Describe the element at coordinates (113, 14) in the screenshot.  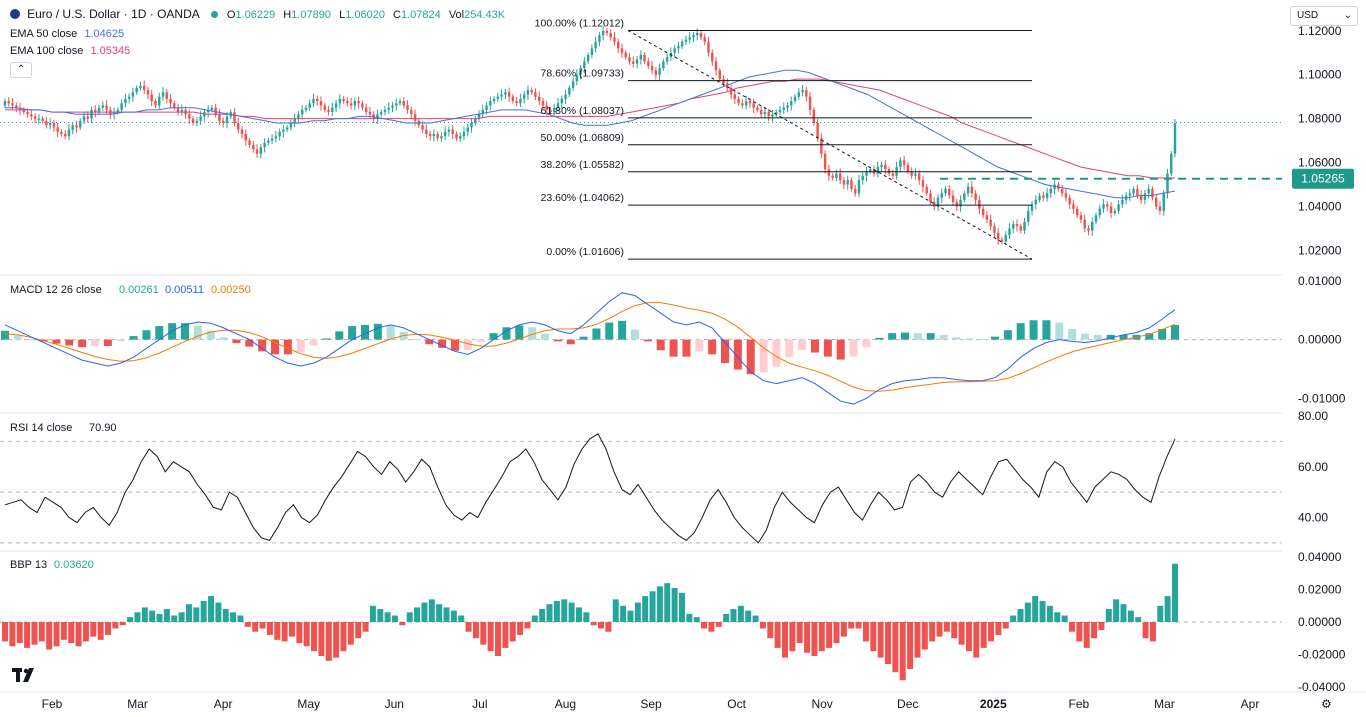
I see `symbol-title: Euro / U.S. Dollar · 1D · OANDA` at that location.